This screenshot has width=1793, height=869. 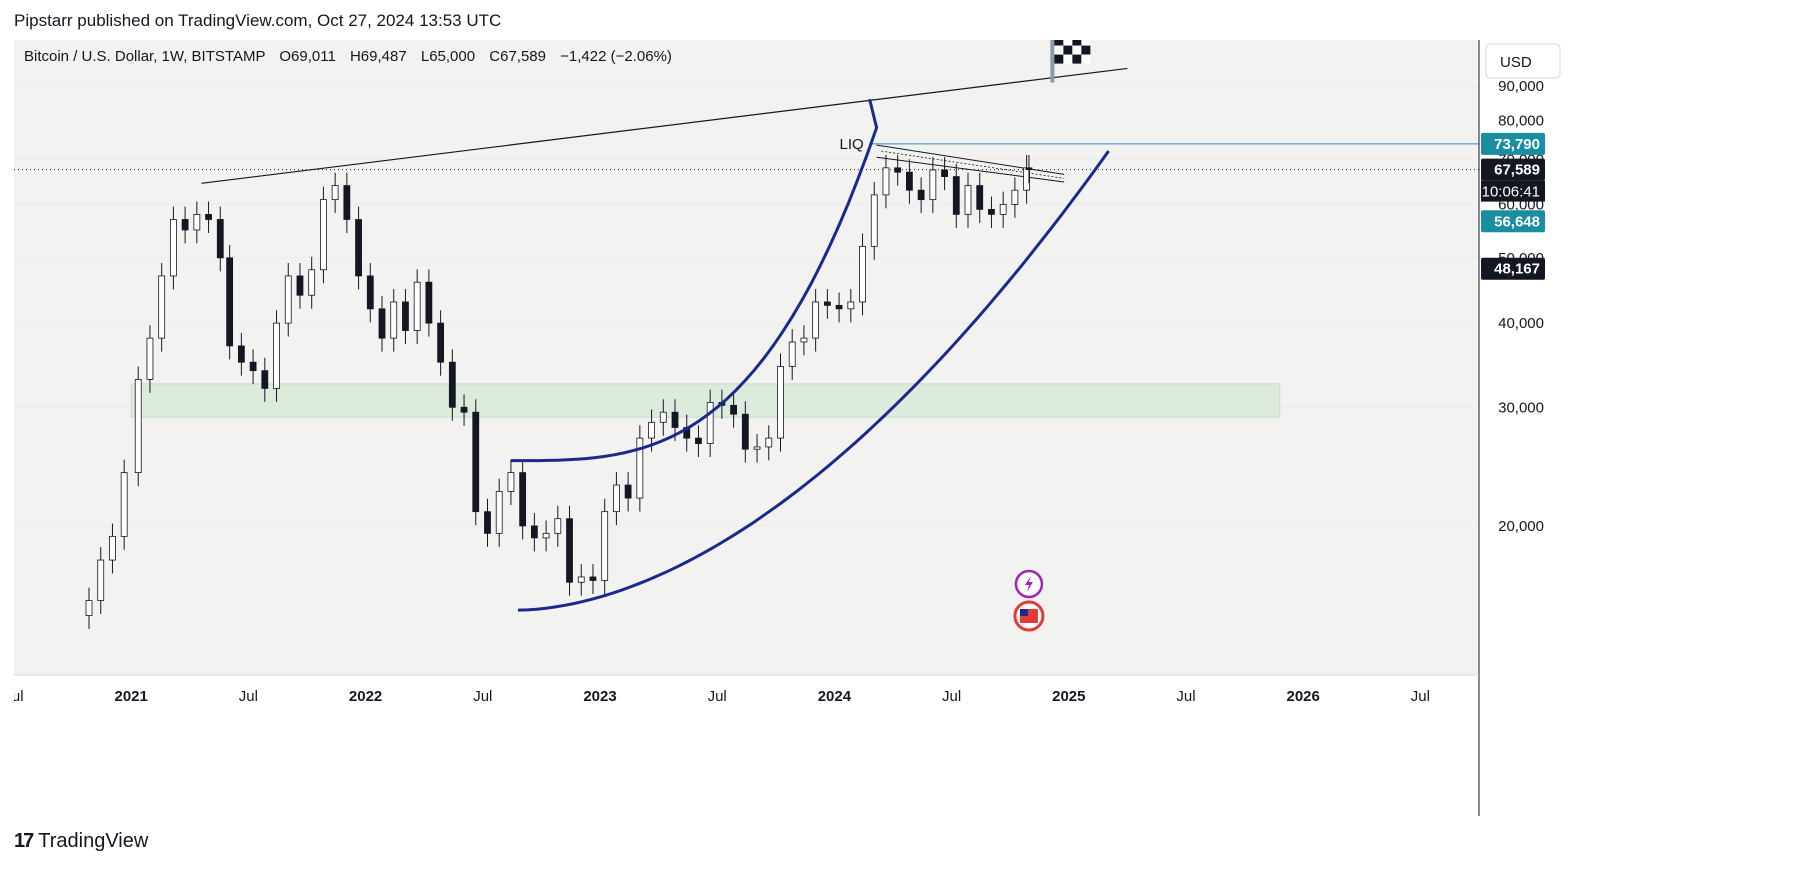 What do you see at coordinates (852, 144) in the screenshot?
I see `liq-label: LIQ` at bounding box center [852, 144].